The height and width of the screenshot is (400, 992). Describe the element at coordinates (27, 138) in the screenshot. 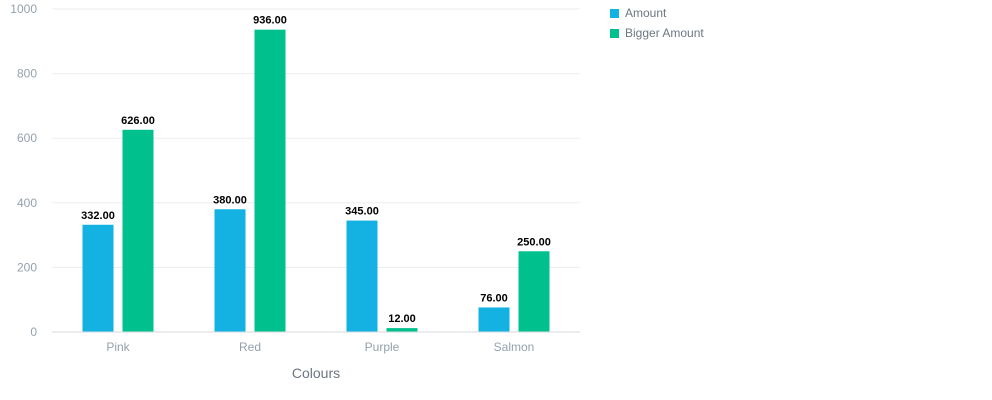

I see `y-tick-label: 600` at that location.